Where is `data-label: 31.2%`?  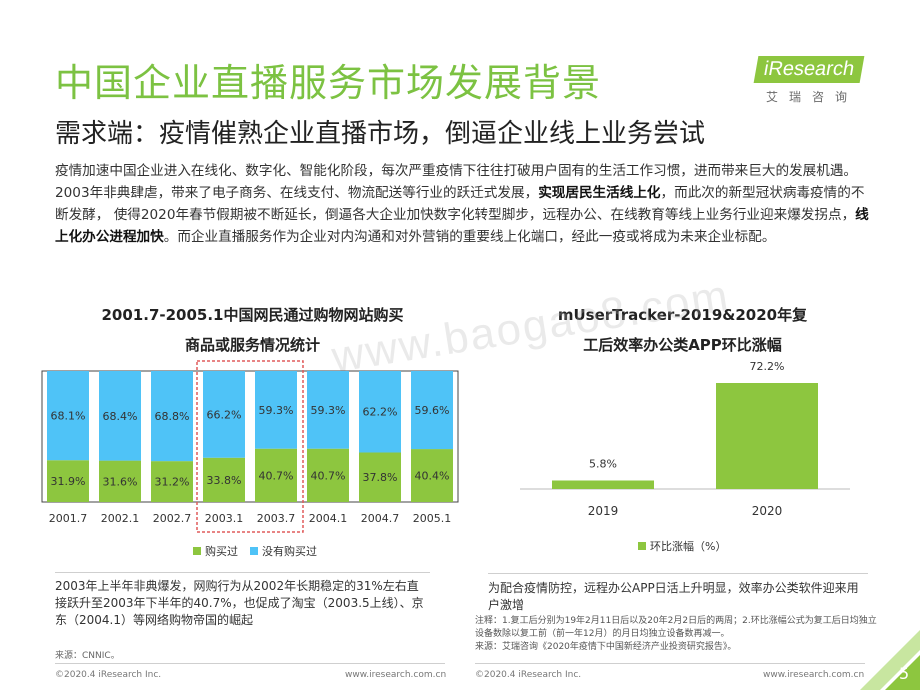
data-label: 31.2% is located at coordinates (172, 482).